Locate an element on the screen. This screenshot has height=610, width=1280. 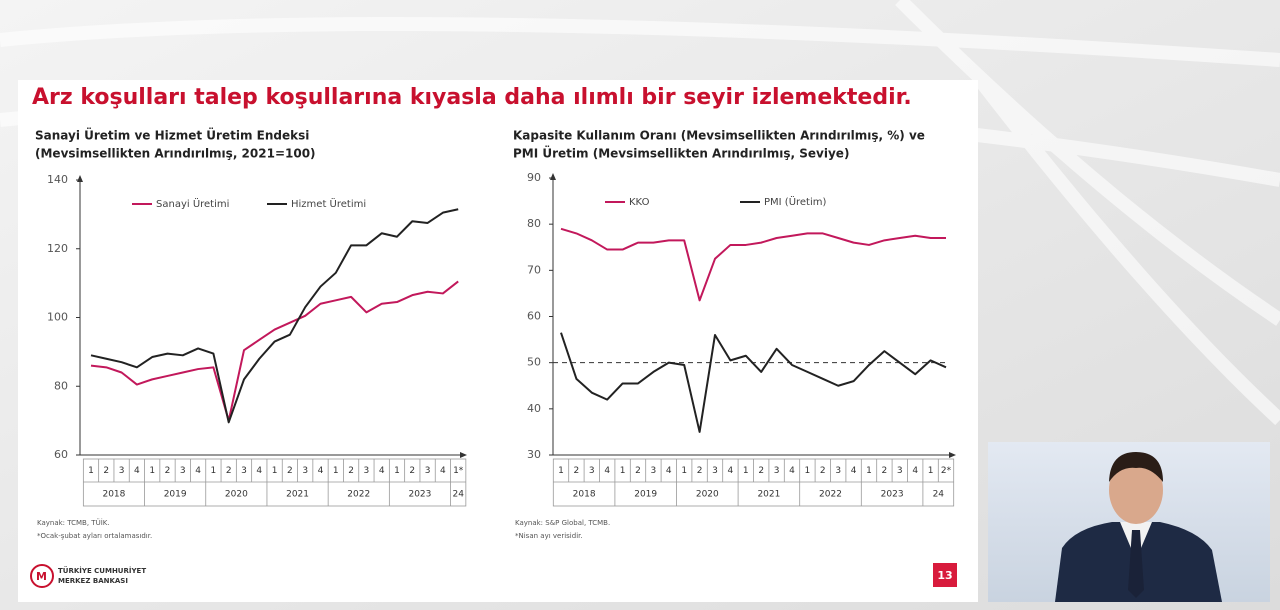
source-note: *Ocak-şubat ayları ortalamasıdır. is located at coordinates (94, 536).